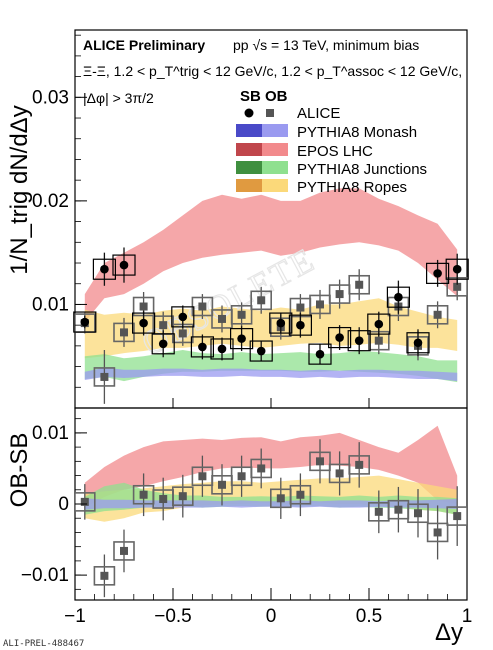 This screenshot has width=493, height=650. I want to click on y-tick-label-top: 0.02, so click(50, 201).